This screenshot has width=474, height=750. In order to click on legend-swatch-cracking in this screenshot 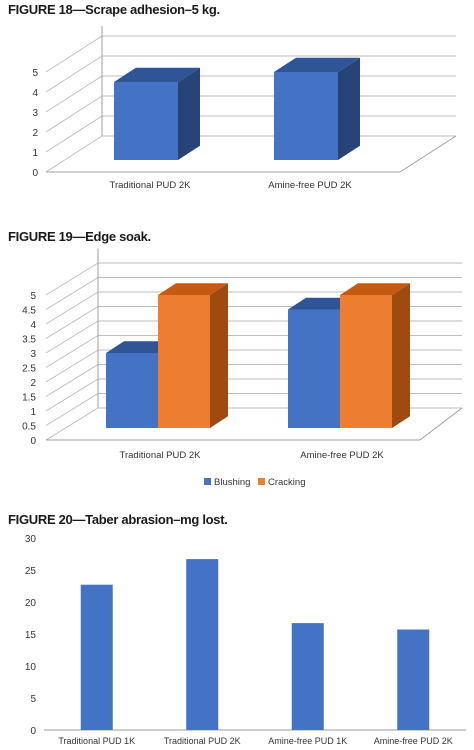, I will do `click(261, 481)`.